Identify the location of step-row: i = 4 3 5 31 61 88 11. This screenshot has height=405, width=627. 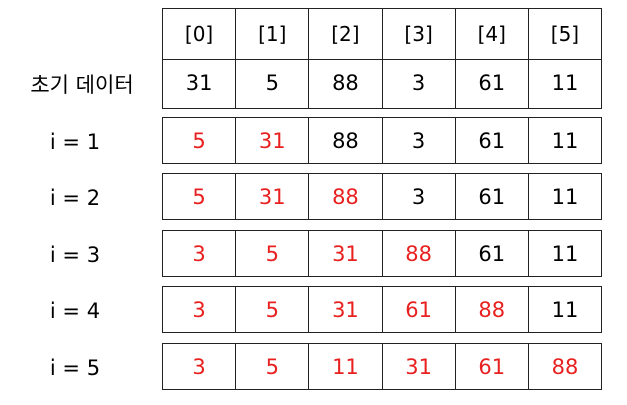
(313, 311).